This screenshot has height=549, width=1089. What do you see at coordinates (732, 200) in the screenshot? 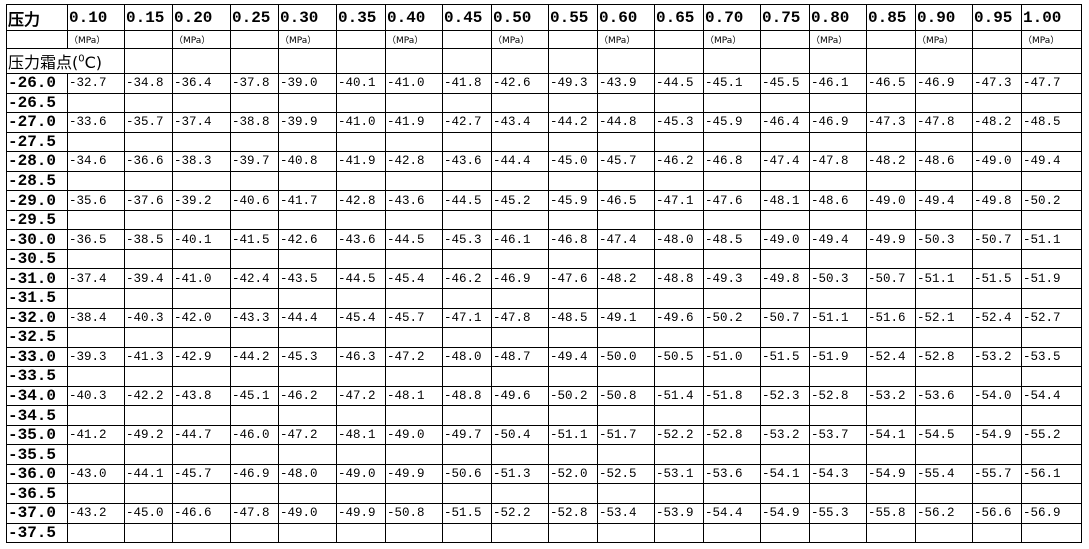
I see `value-cell: -47.6` at bounding box center [732, 200].